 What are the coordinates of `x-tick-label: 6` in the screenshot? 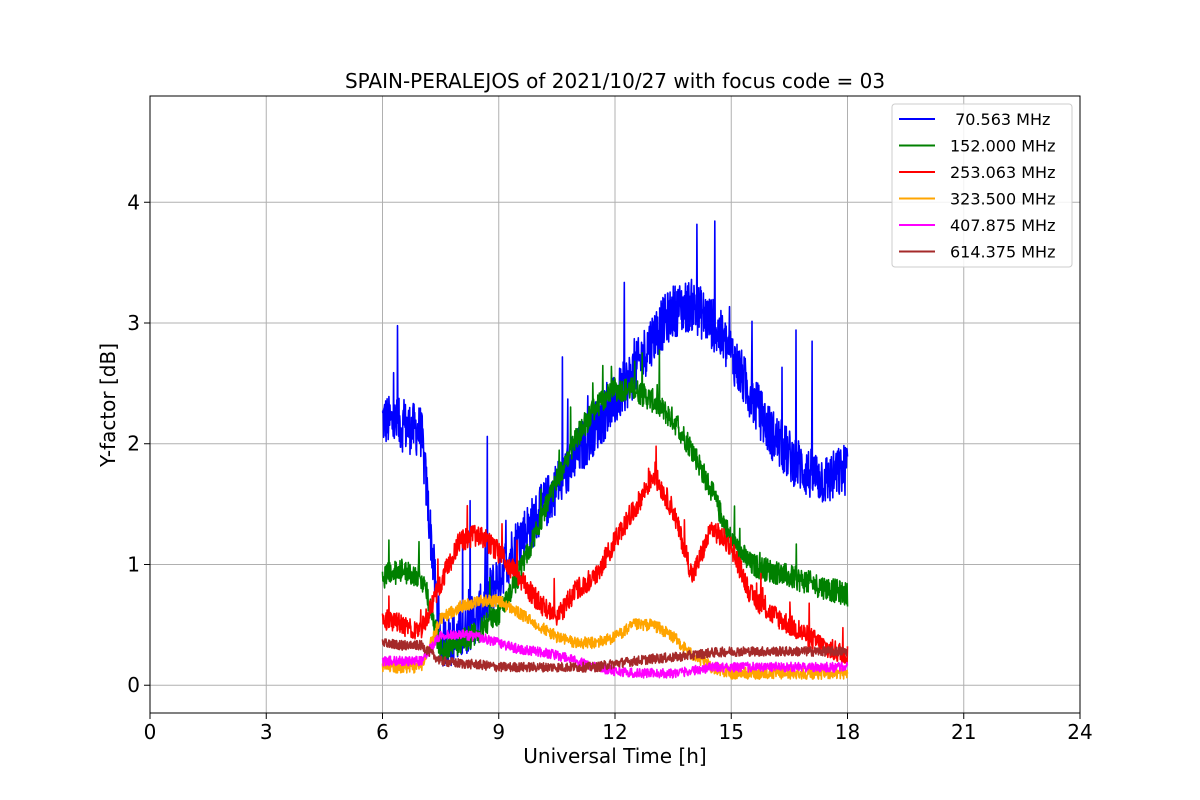 It's located at (382, 732).